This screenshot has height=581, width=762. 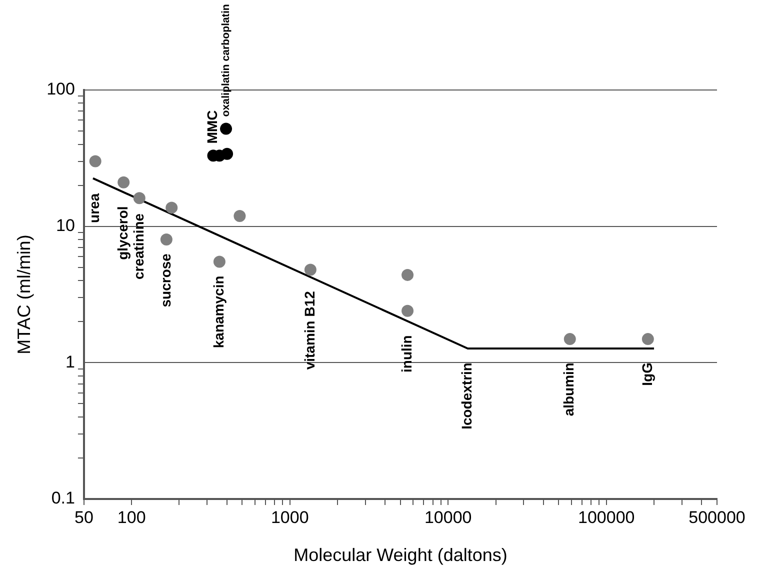 I want to click on annotation: creatinine, so click(x=138, y=246).